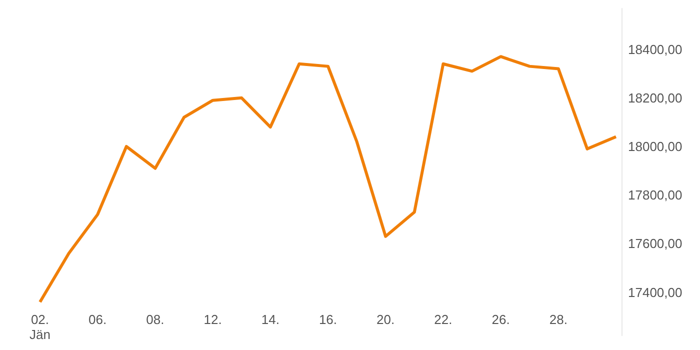 The width and height of the screenshot is (700, 350). Describe the element at coordinates (328, 319) in the screenshot. I see `x-tick-label: 16.` at that location.